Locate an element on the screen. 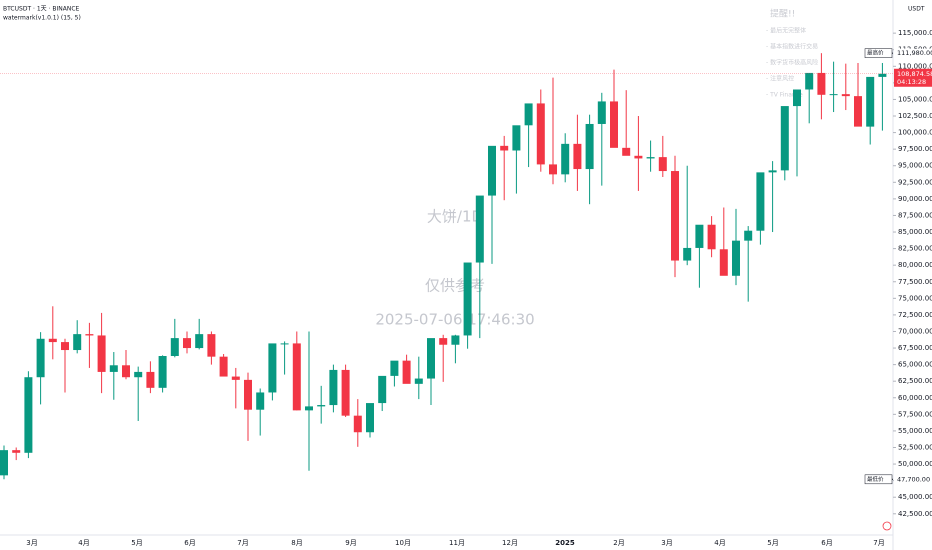 This screenshot has width=932, height=550. y-tick-label: 90,000.00 is located at coordinates (915, 199).